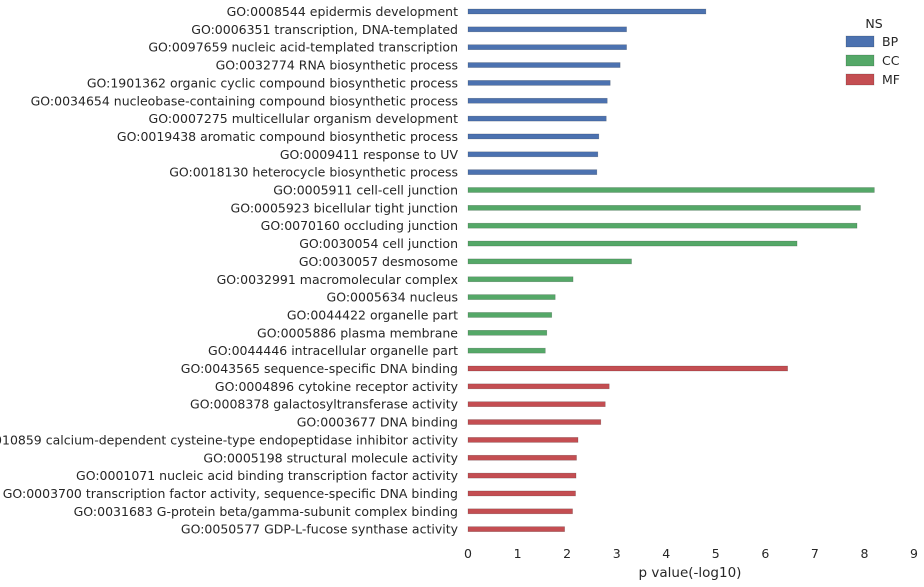 The image size is (924, 587). I want to click on x-tick-label: 9, so click(914, 553).